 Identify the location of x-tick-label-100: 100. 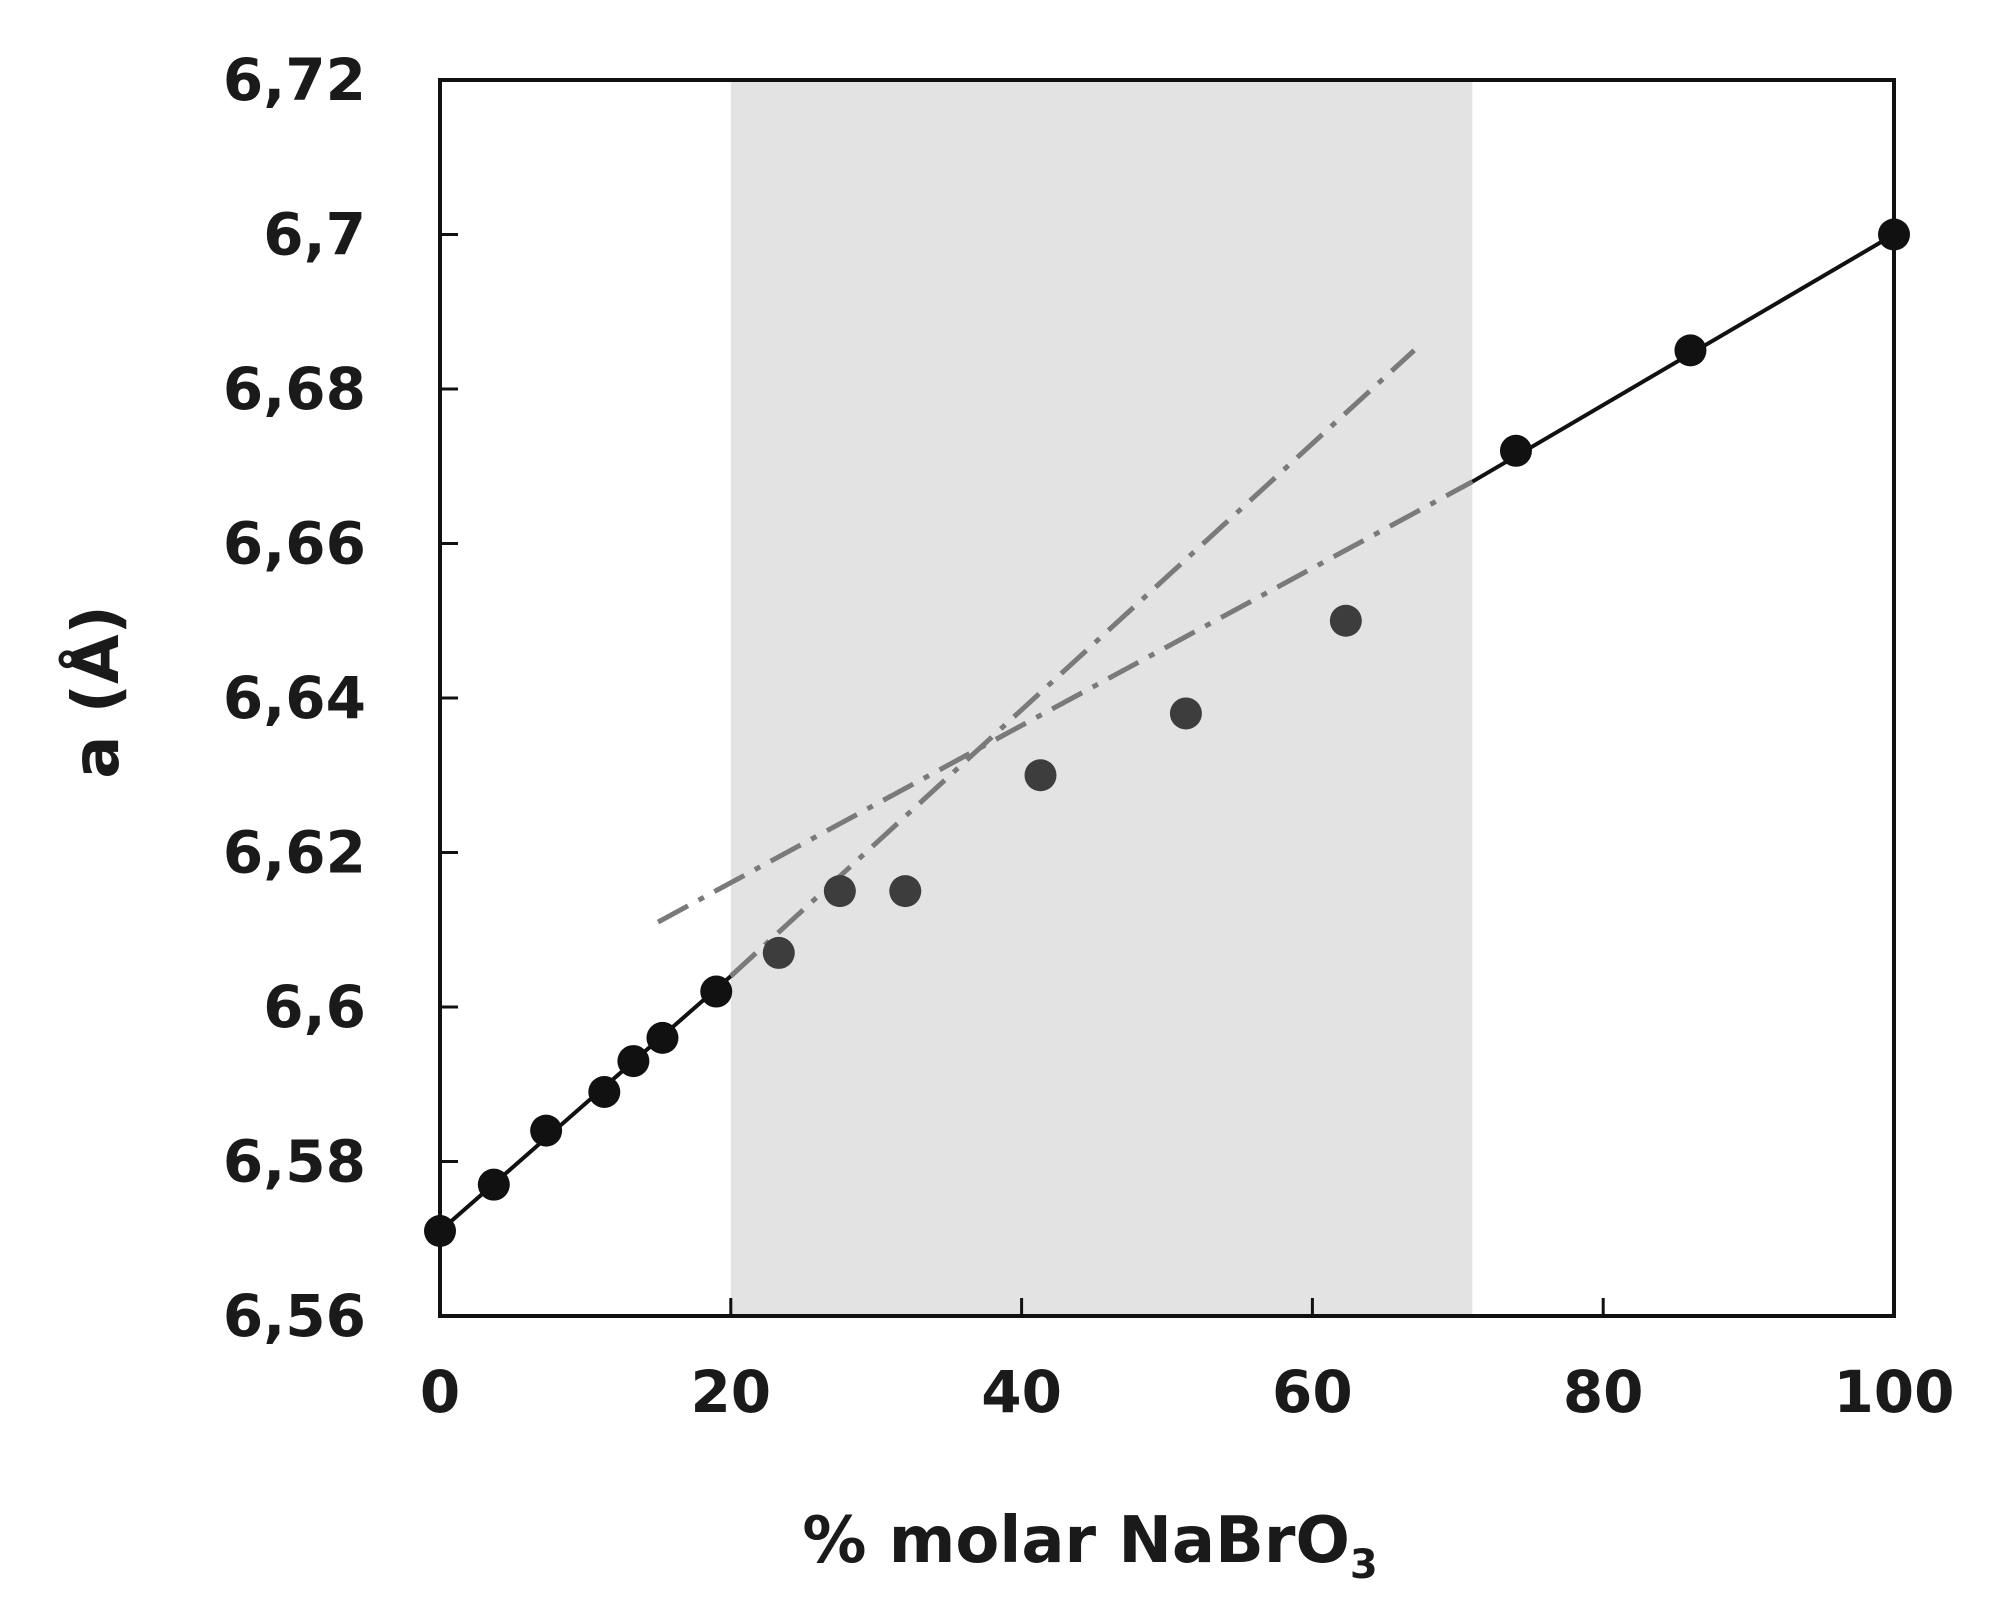
(1893, 1392).